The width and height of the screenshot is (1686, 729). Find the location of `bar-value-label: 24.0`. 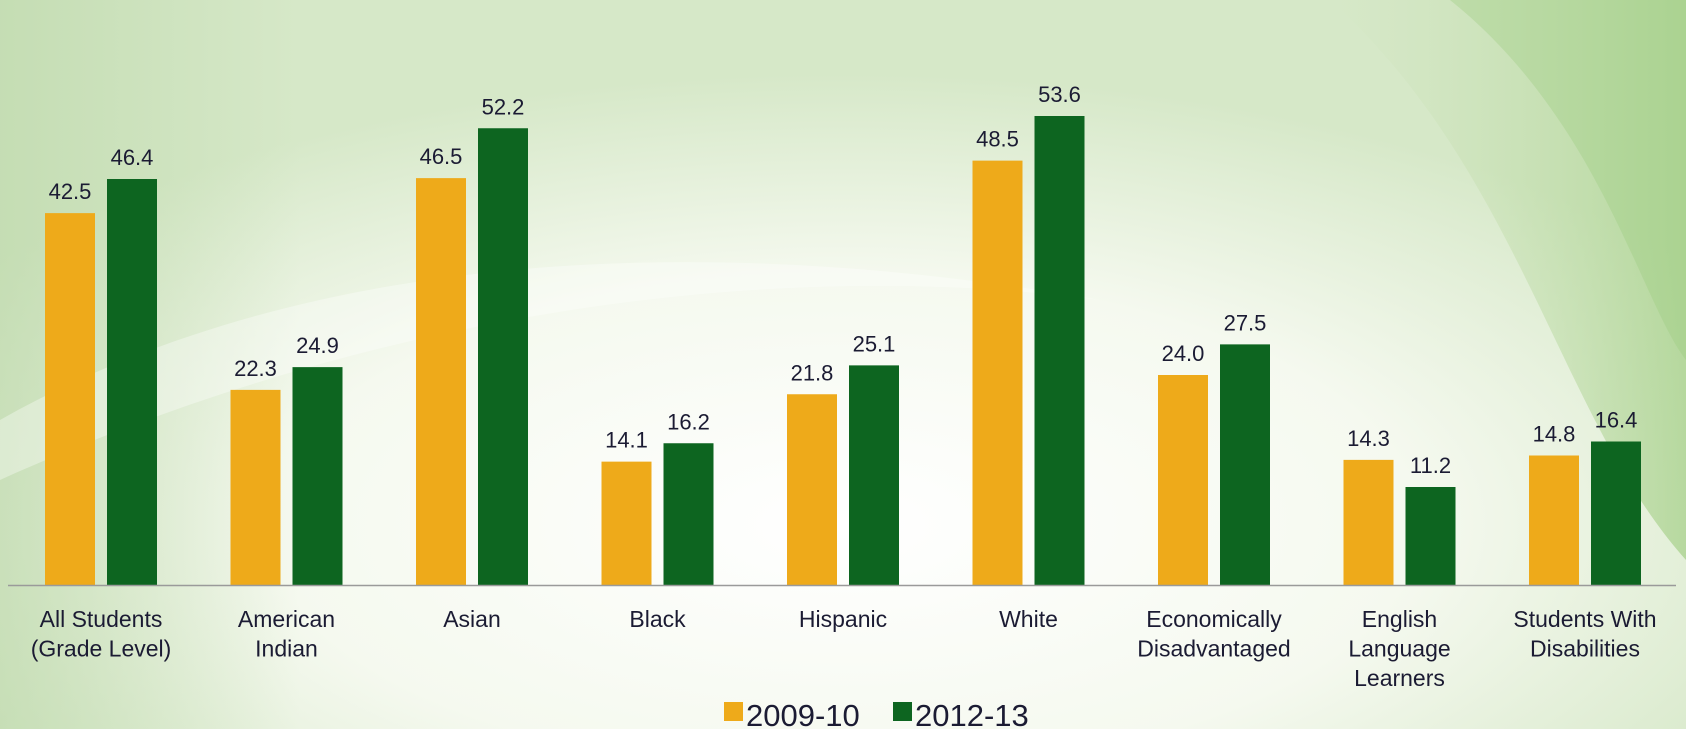

bar-value-label: 24.0 is located at coordinates (1183, 353).